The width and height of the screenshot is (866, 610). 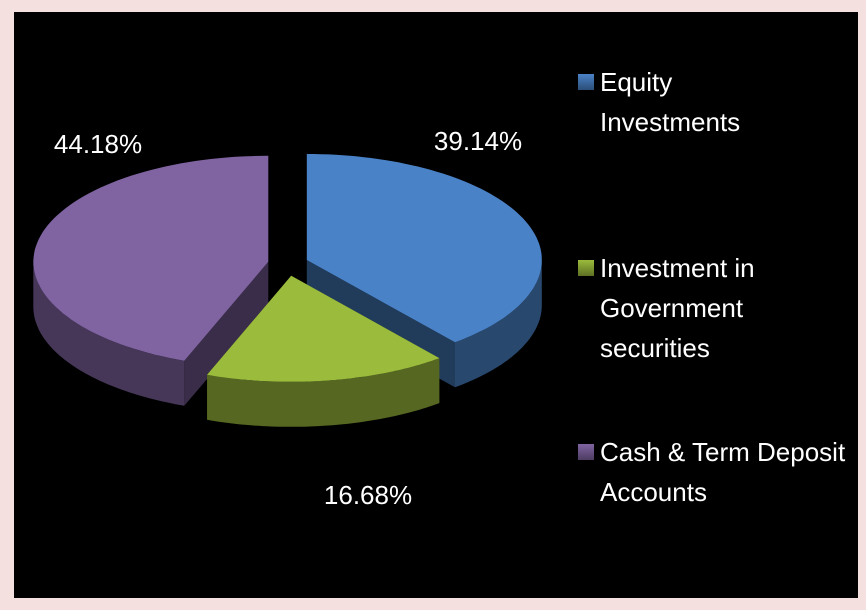 What do you see at coordinates (226, 333) in the screenshot?
I see `slice-side` at bounding box center [226, 333].